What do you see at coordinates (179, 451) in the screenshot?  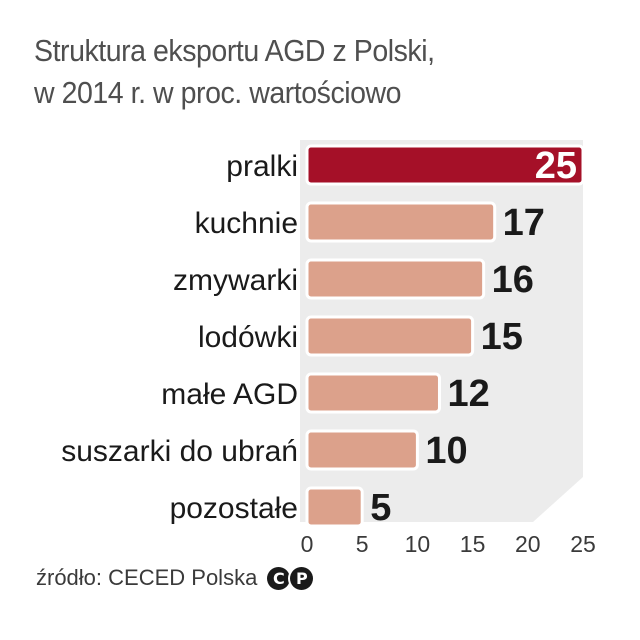 I see `category-label-5: suszarki do ubrań` at bounding box center [179, 451].